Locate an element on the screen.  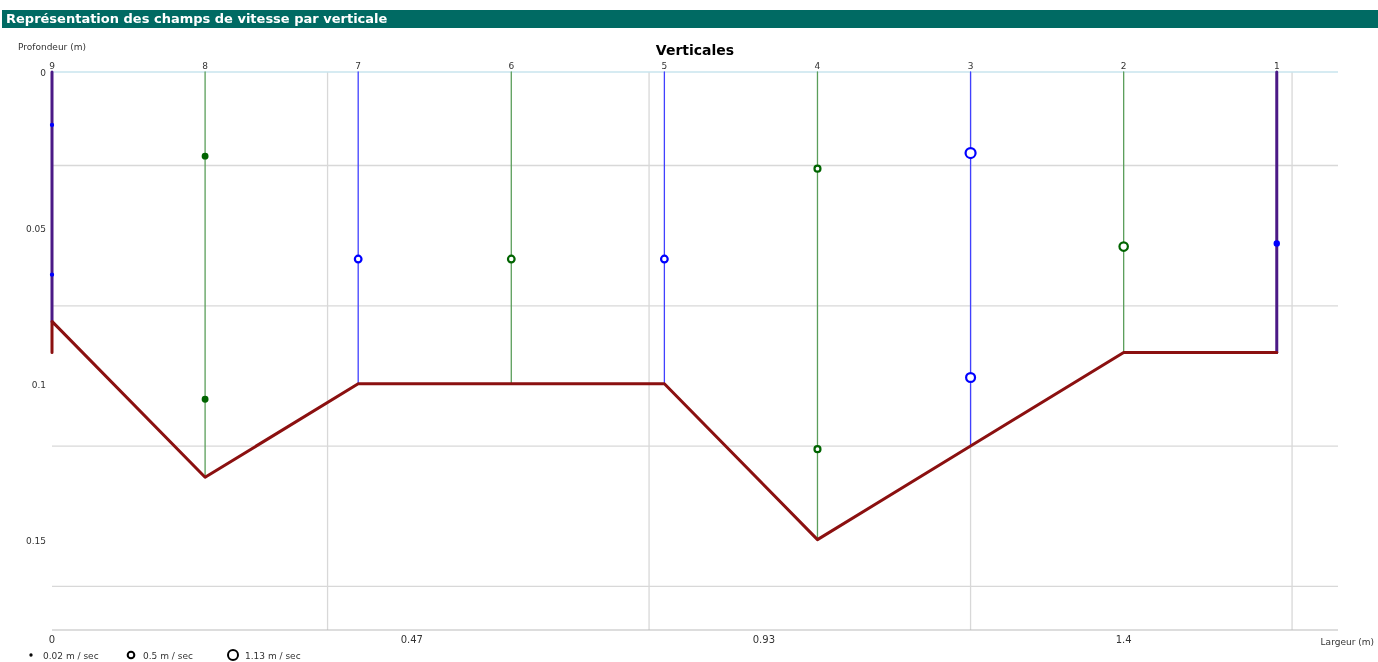
annotation: 8 is located at coordinates (205, 66).